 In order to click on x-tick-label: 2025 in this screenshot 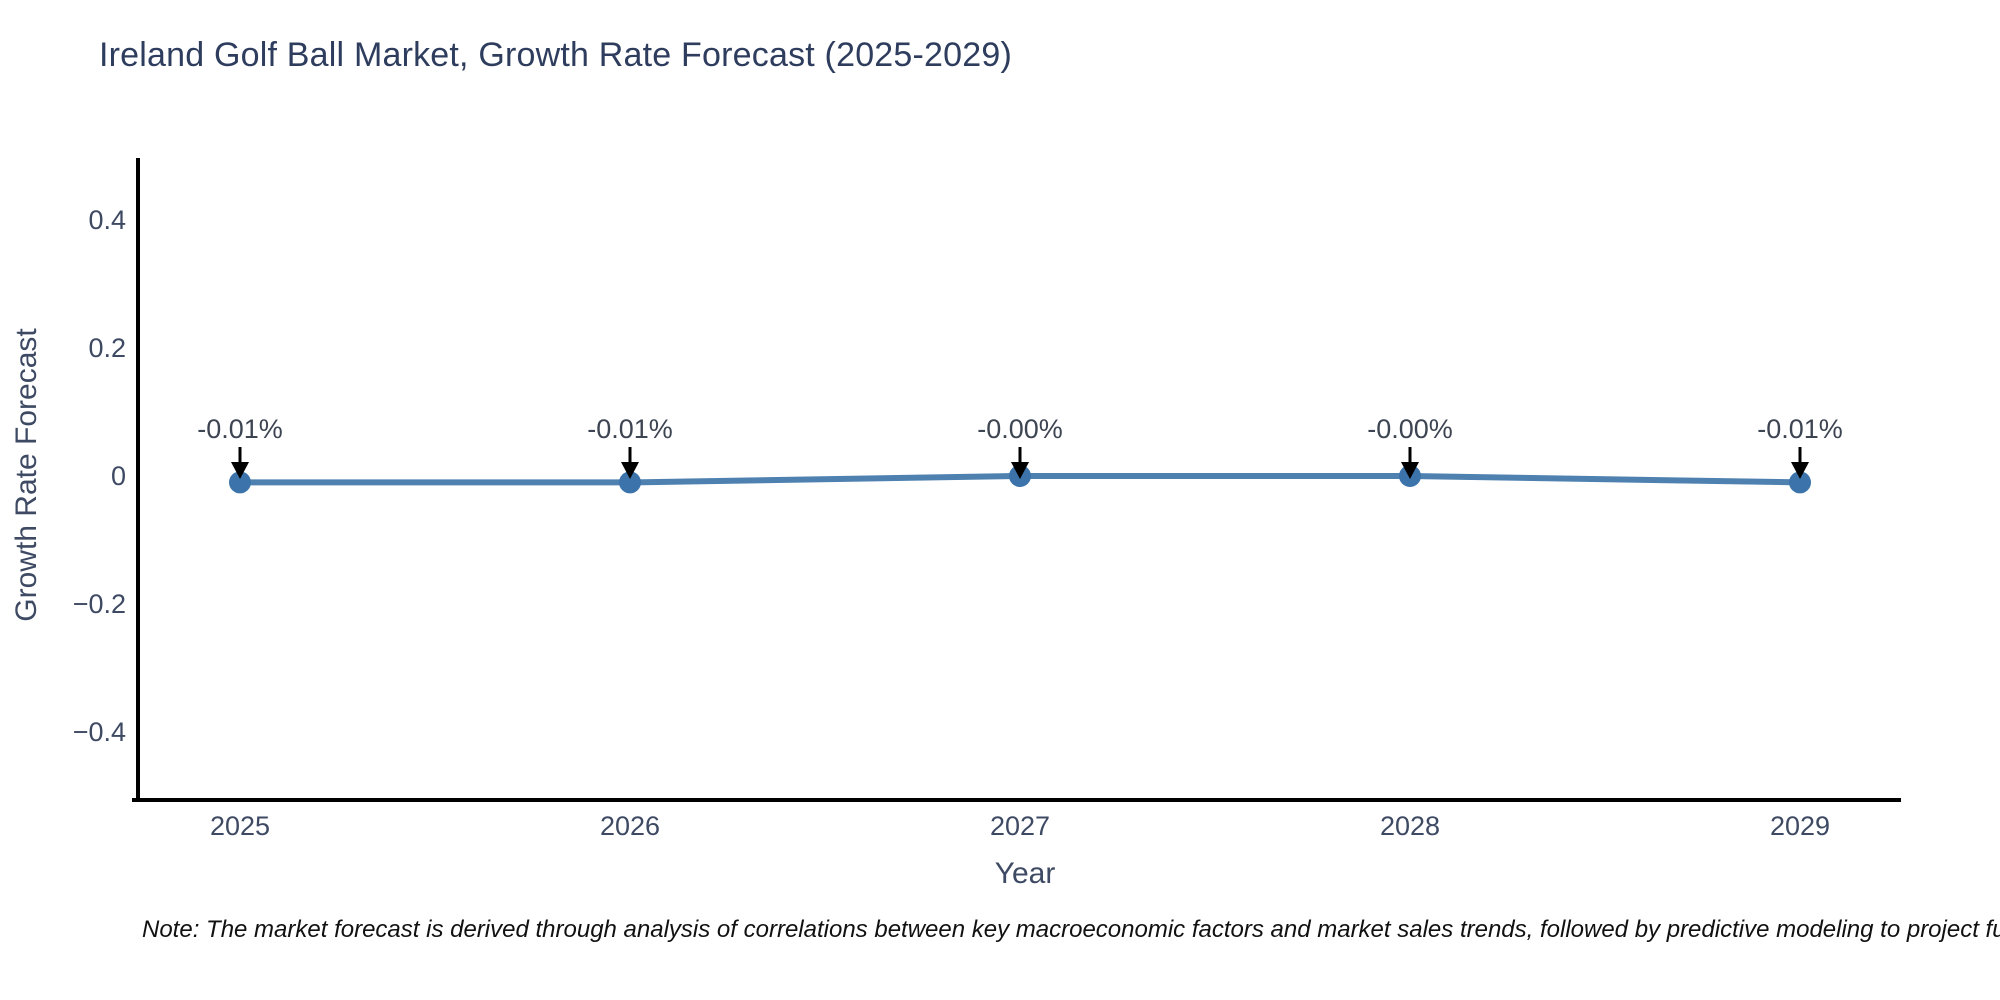, I will do `click(240, 826)`.